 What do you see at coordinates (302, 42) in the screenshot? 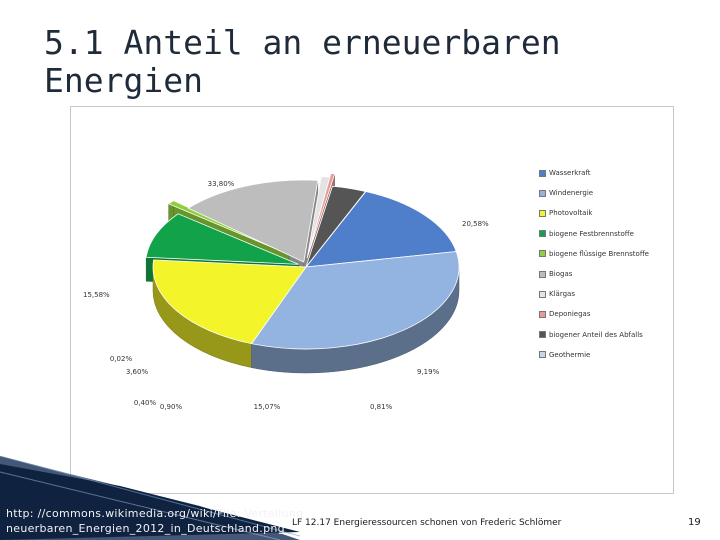
I see `slide-title-line-1: 5.1 Anteil an erneuerbaren` at bounding box center [302, 42].